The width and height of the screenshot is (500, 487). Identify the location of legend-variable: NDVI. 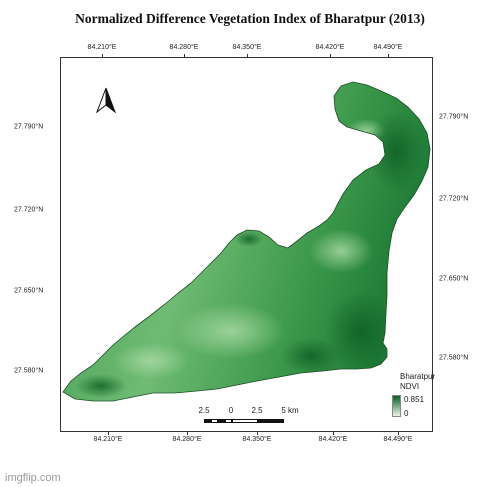
(410, 386).